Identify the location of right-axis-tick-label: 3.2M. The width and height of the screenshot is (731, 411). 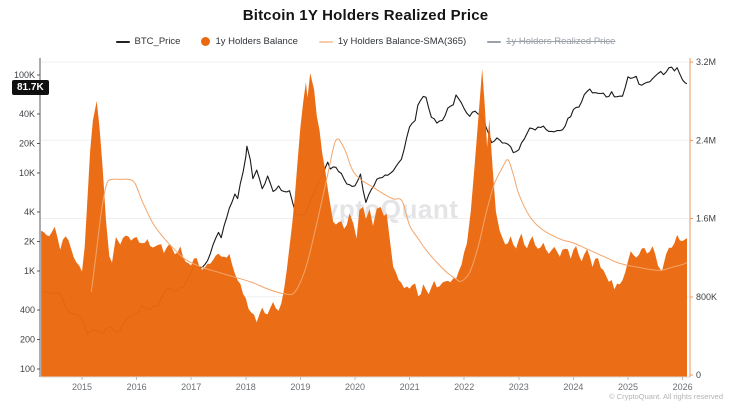
(706, 62).